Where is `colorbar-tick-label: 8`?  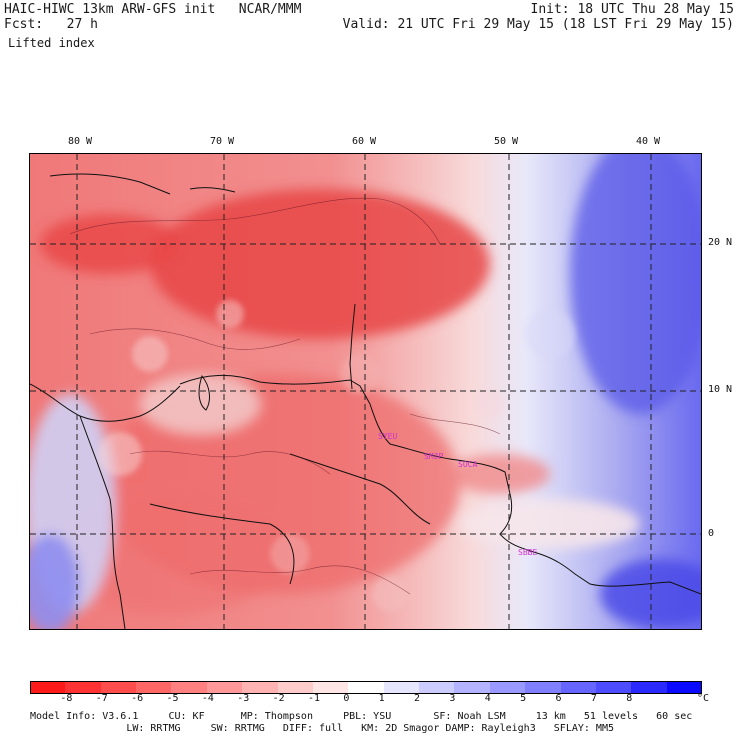
colorbar-tick-label: 8 is located at coordinates (629, 698).